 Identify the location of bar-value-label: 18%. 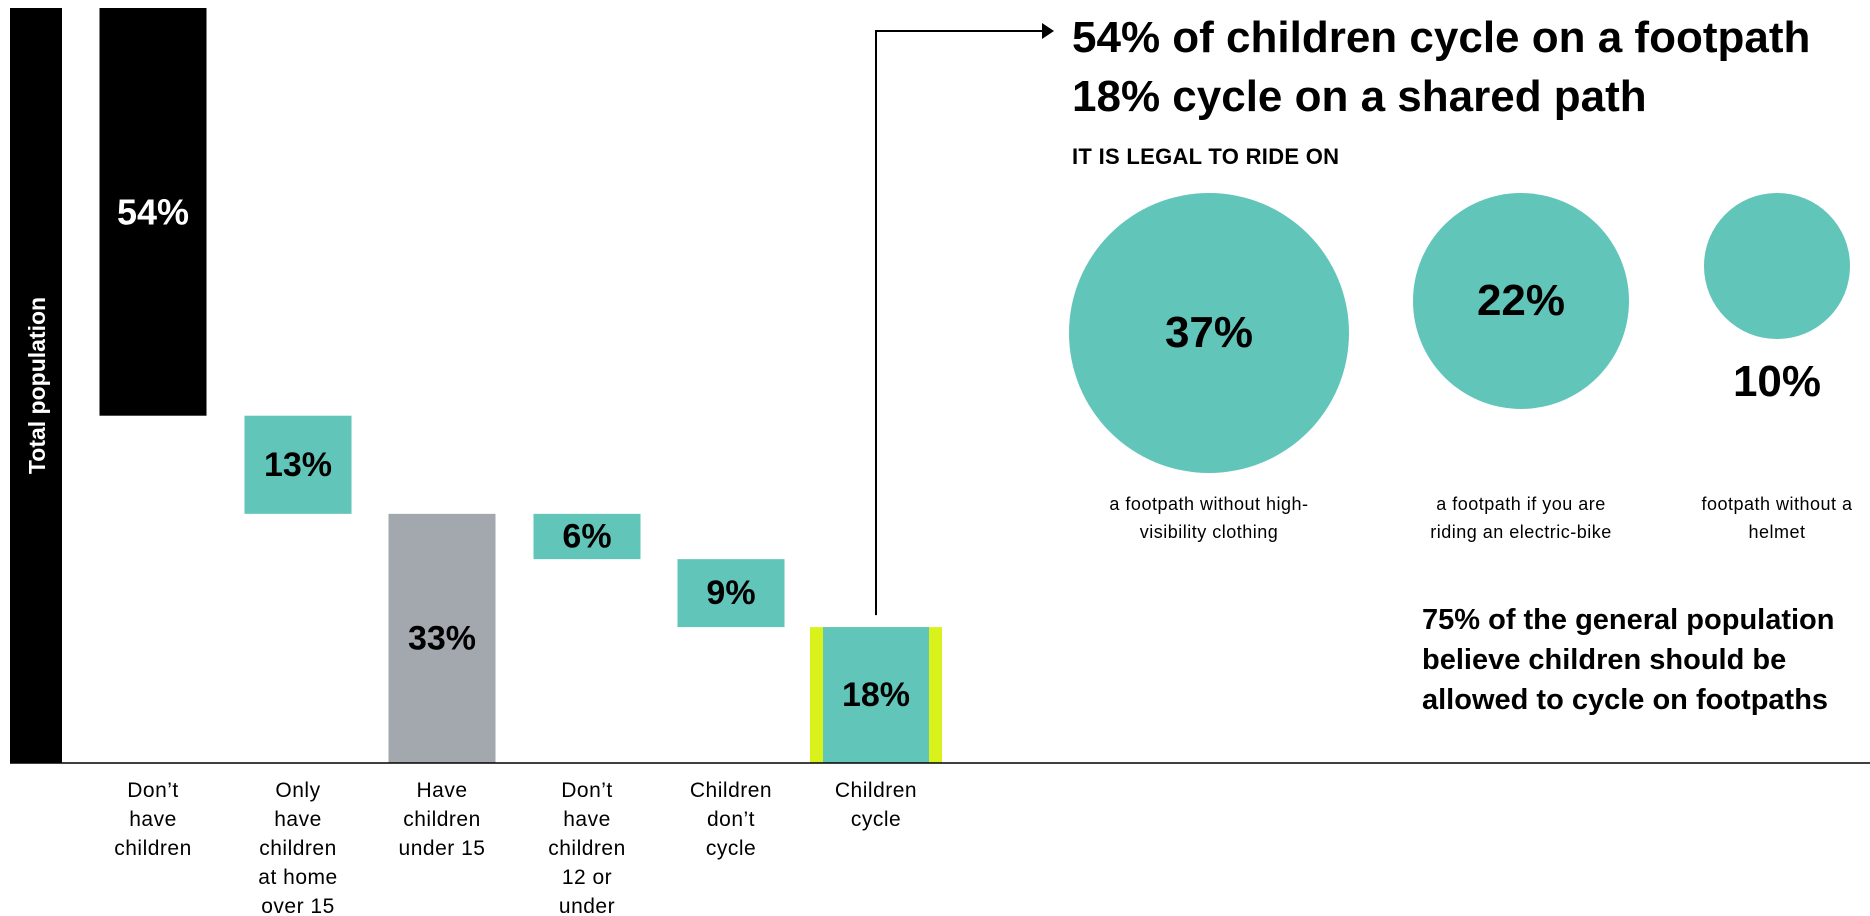
(876, 695).